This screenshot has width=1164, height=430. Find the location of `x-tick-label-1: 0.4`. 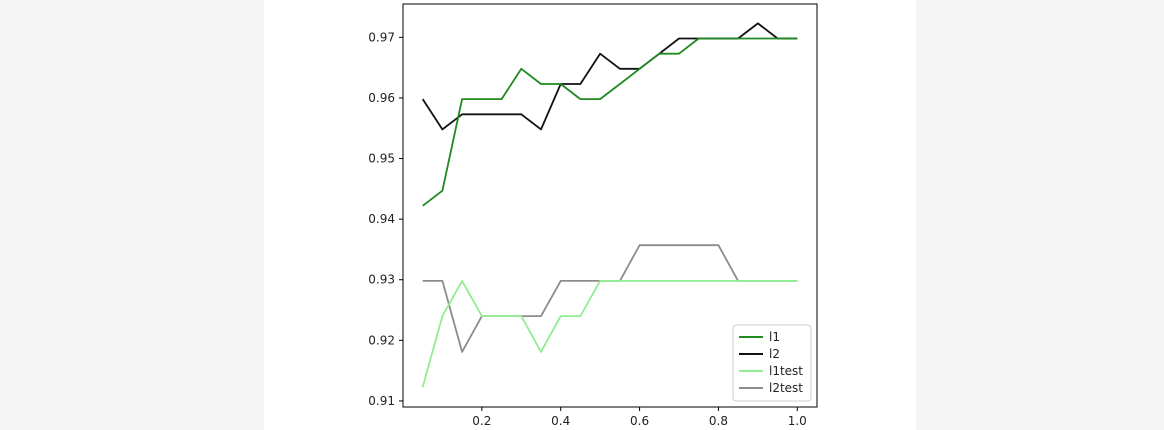

x-tick-label-1: 0.4 is located at coordinates (560, 421).